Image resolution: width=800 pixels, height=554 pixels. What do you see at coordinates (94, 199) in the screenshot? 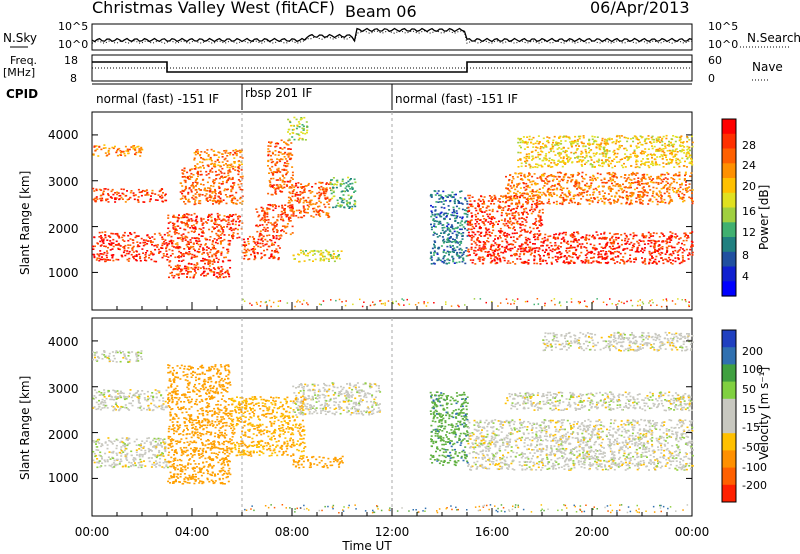
I see `power-band-1-cell` at bounding box center [94, 199].